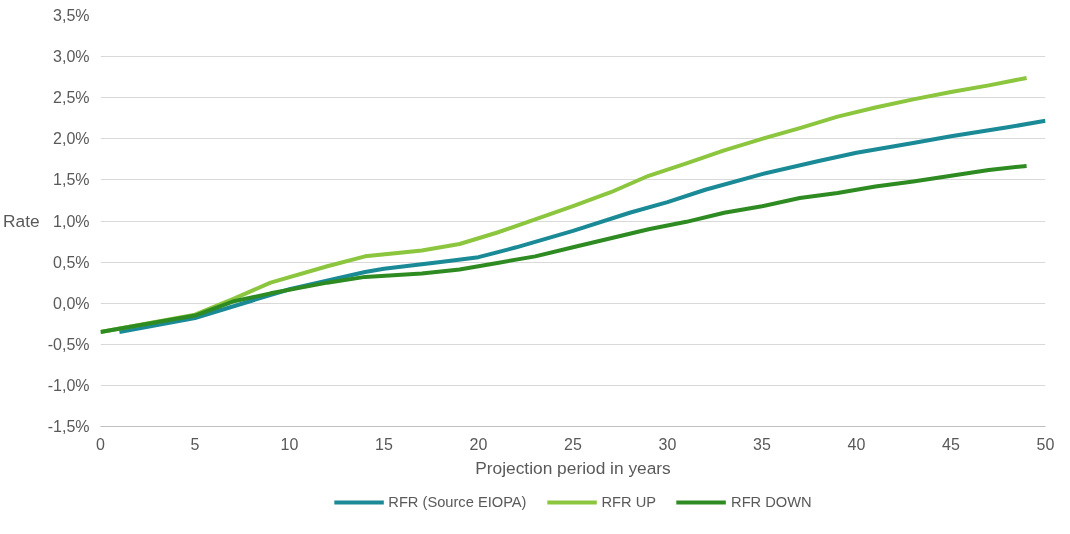 The height and width of the screenshot is (534, 1070). What do you see at coordinates (68, 344) in the screenshot?
I see `y-tick-label: -0,5%` at bounding box center [68, 344].